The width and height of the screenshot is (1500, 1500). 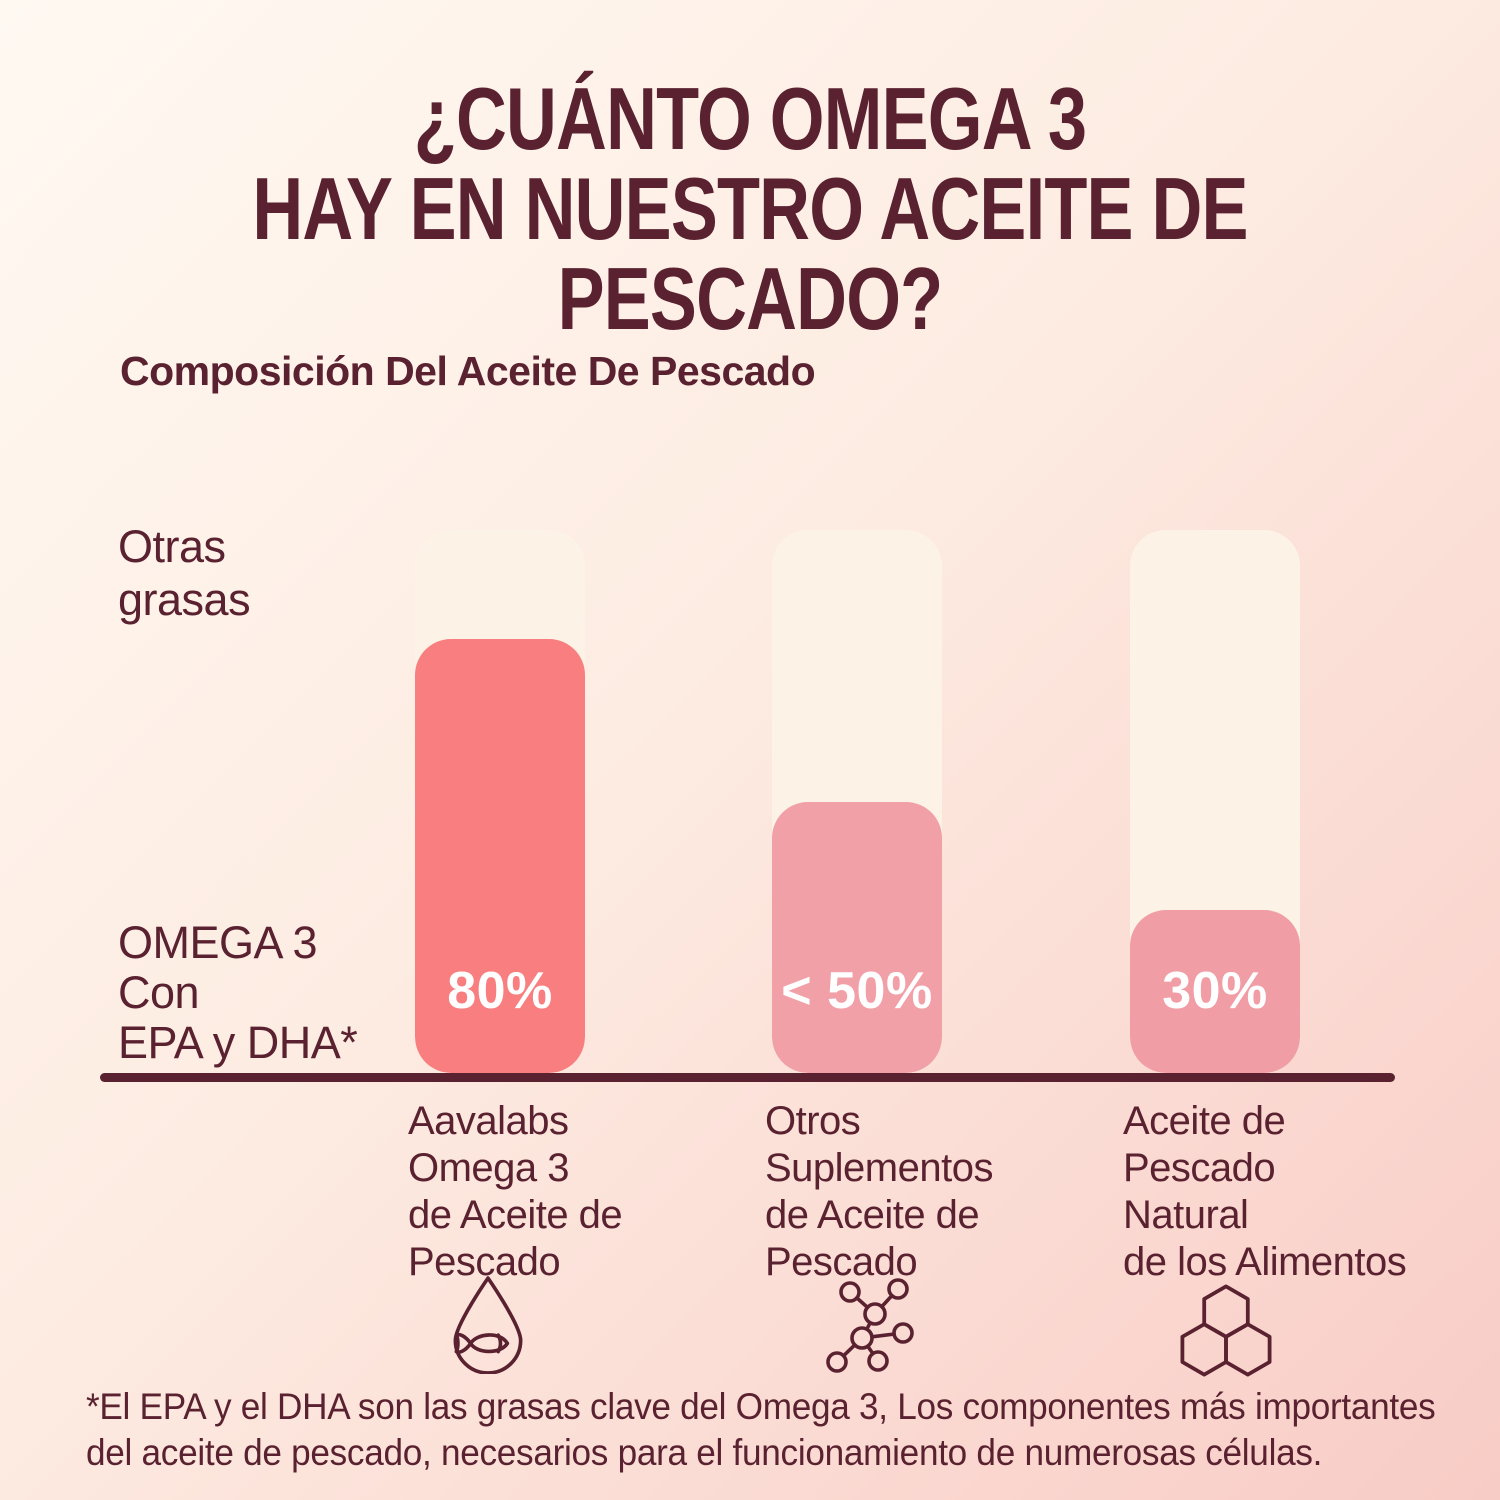 What do you see at coordinates (750, 118) in the screenshot?
I see `page-title-line1: ¿CUÁNTO OMEGA 3` at bounding box center [750, 118].